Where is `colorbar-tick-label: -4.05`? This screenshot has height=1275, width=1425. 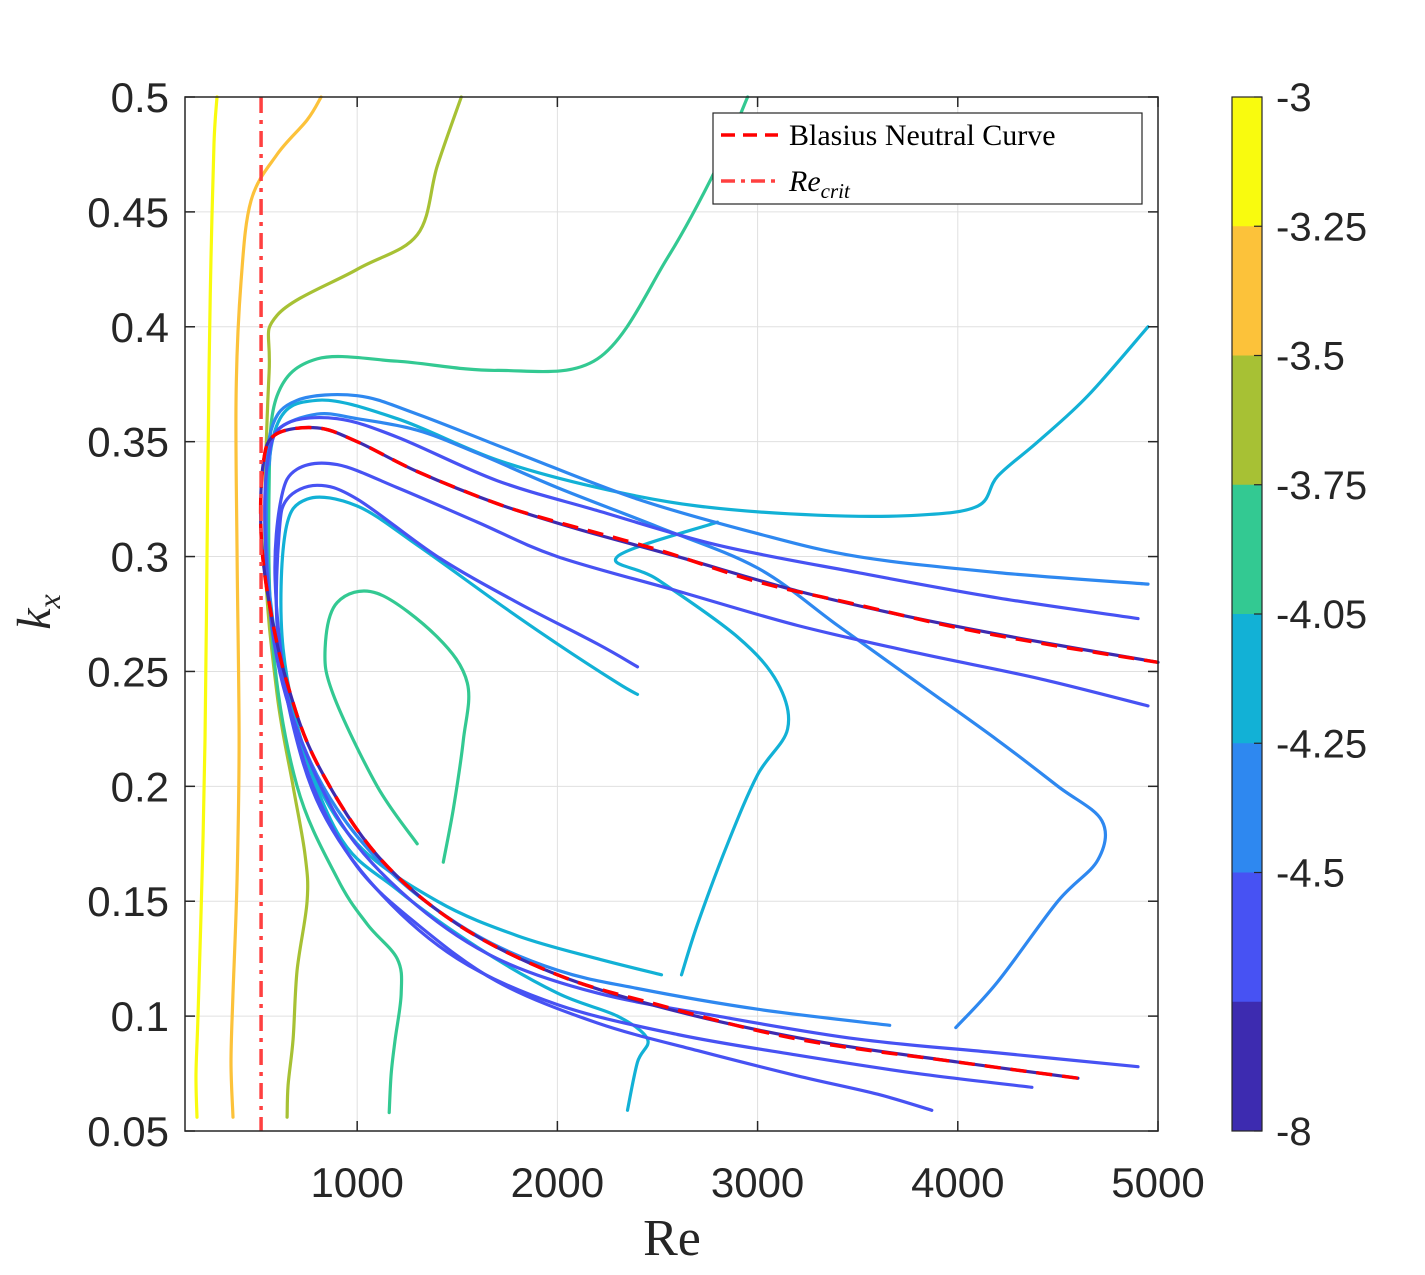 colorbar-tick-label: -4.05 is located at coordinates (1321, 615).